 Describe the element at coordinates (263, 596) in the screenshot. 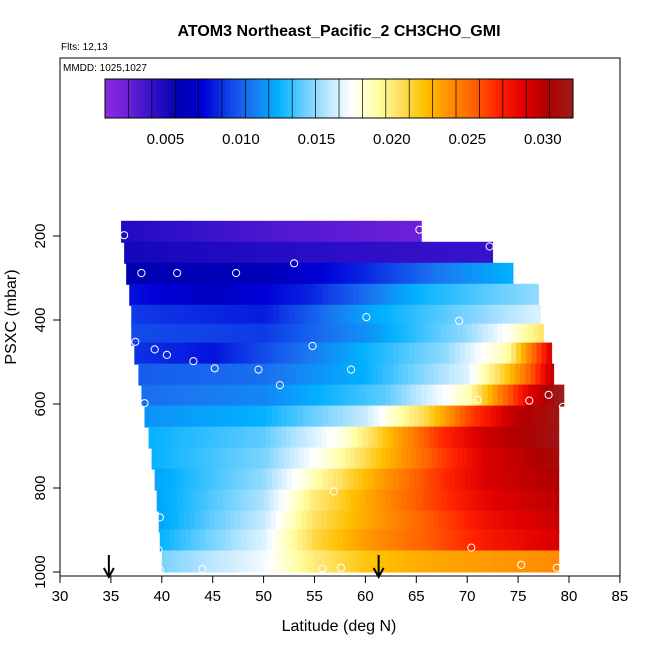

I see `x-tick-label: 50` at that location.